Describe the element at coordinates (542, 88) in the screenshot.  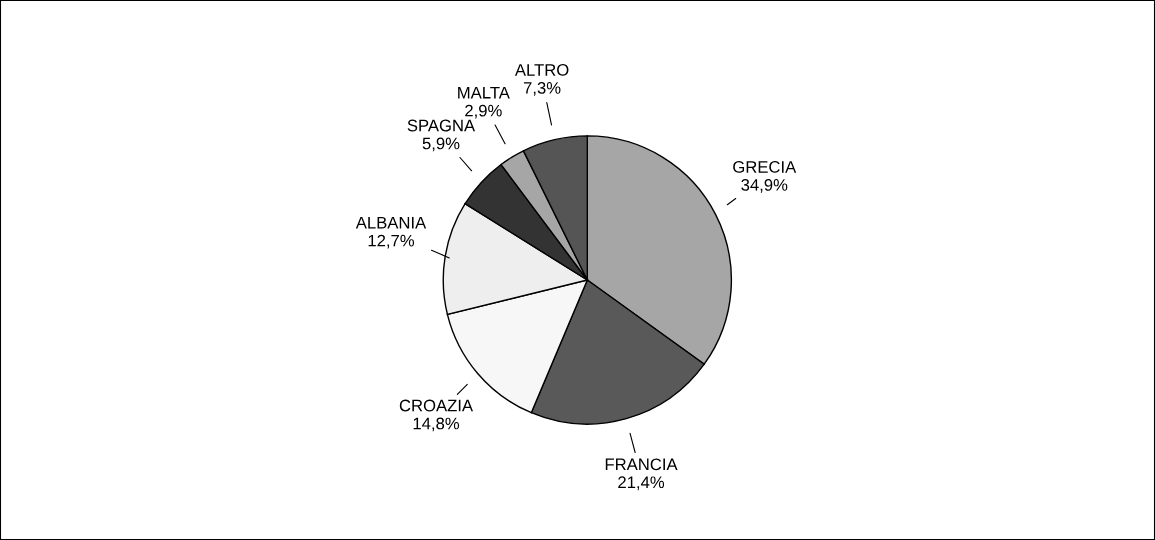
I see `data-label: 7,3%` at that location.